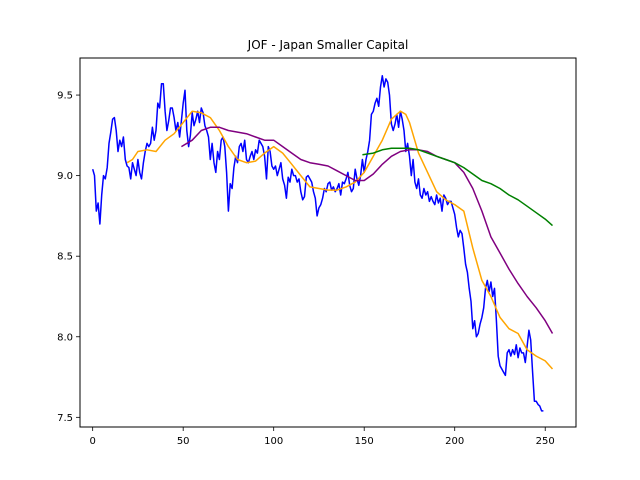 The image size is (640, 480). What do you see at coordinates (454, 441) in the screenshot?
I see `x-tick-label: 200` at bounding box center [454, 441].